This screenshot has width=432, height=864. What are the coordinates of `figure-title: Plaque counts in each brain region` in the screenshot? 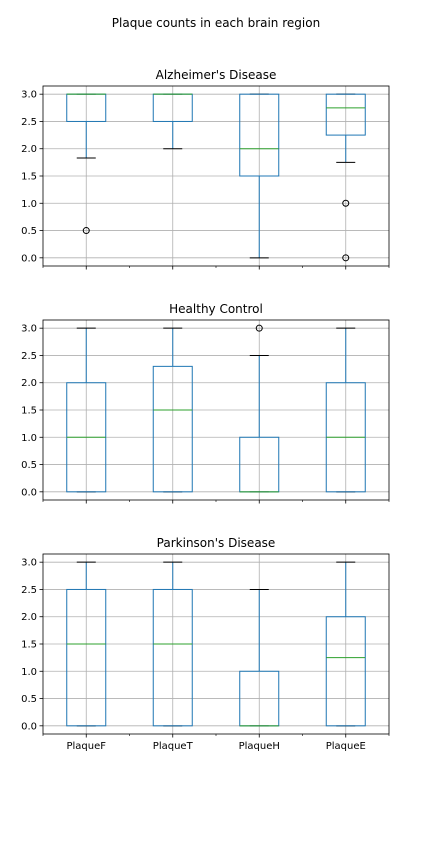 It's located at (216, 23).